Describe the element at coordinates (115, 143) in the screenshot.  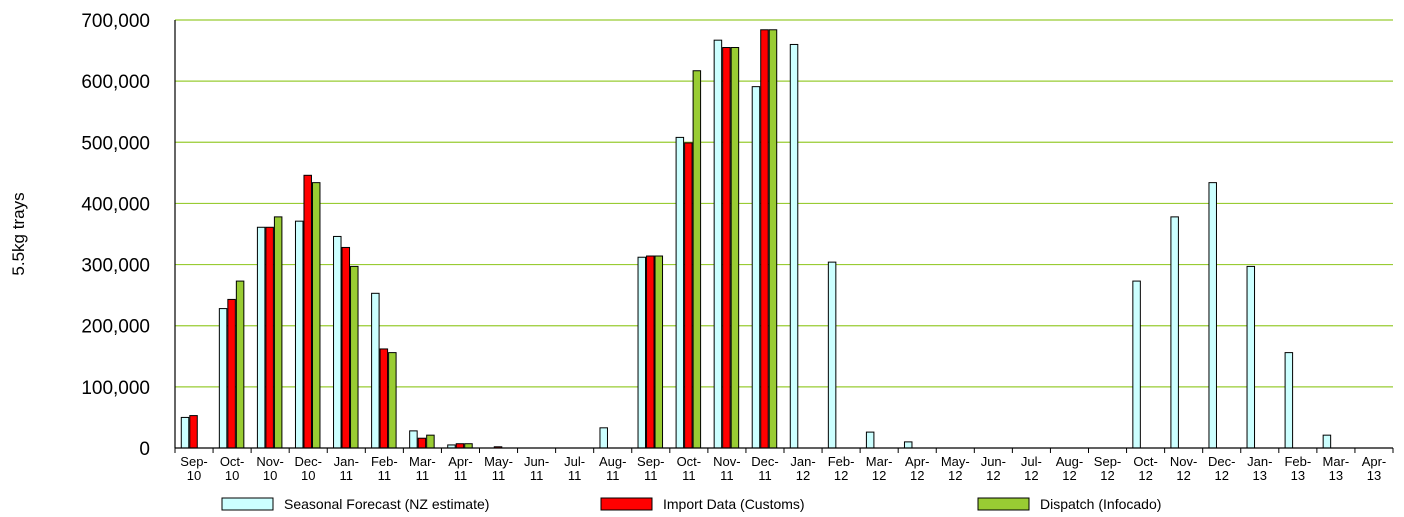
I see `y-tick-label: 500,000` at that location.